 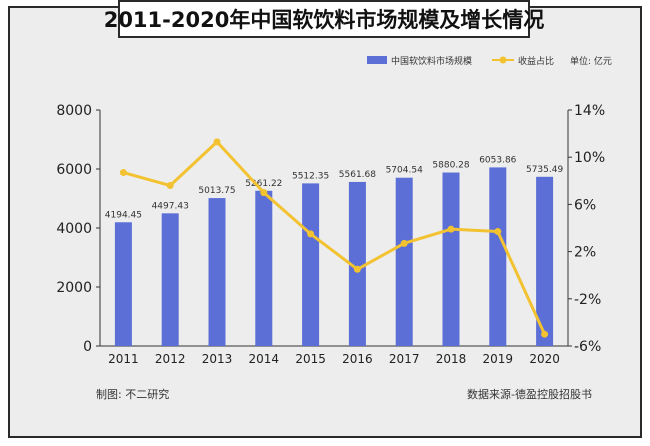 I want to click on footer-credit: 制图: 不二研究, so click(x=133, y=394).